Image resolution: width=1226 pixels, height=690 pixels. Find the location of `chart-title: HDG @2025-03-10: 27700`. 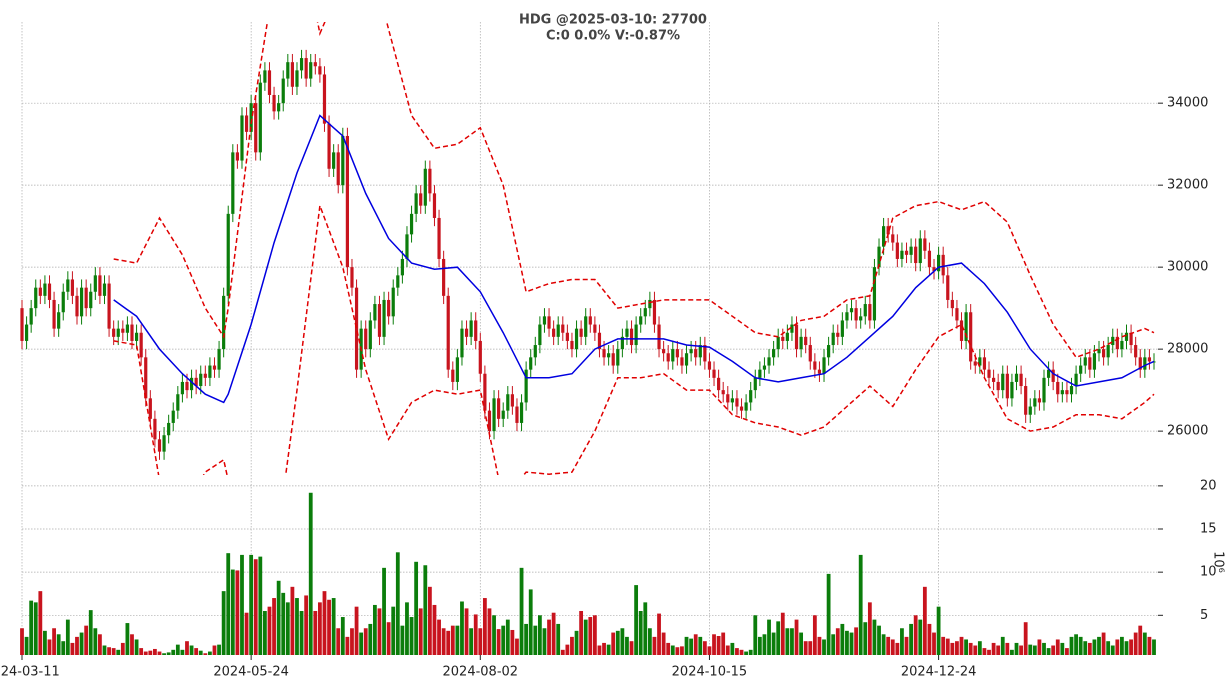

chart-title: HDG @2025-03-10: 27700 is located at coordinates (613, 20).